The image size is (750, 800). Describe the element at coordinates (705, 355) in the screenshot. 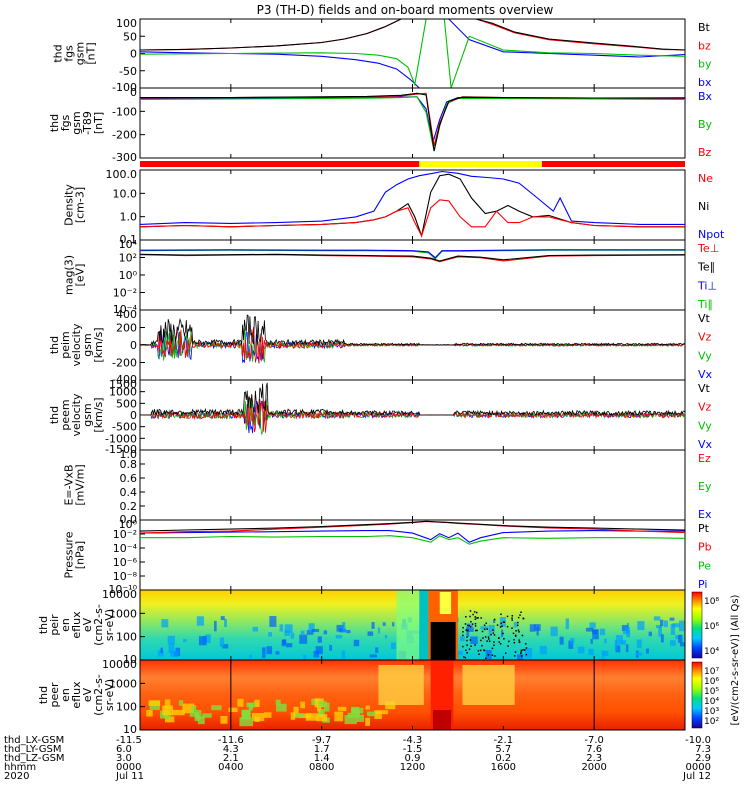

I see `legend-entry: Vy` at that location.